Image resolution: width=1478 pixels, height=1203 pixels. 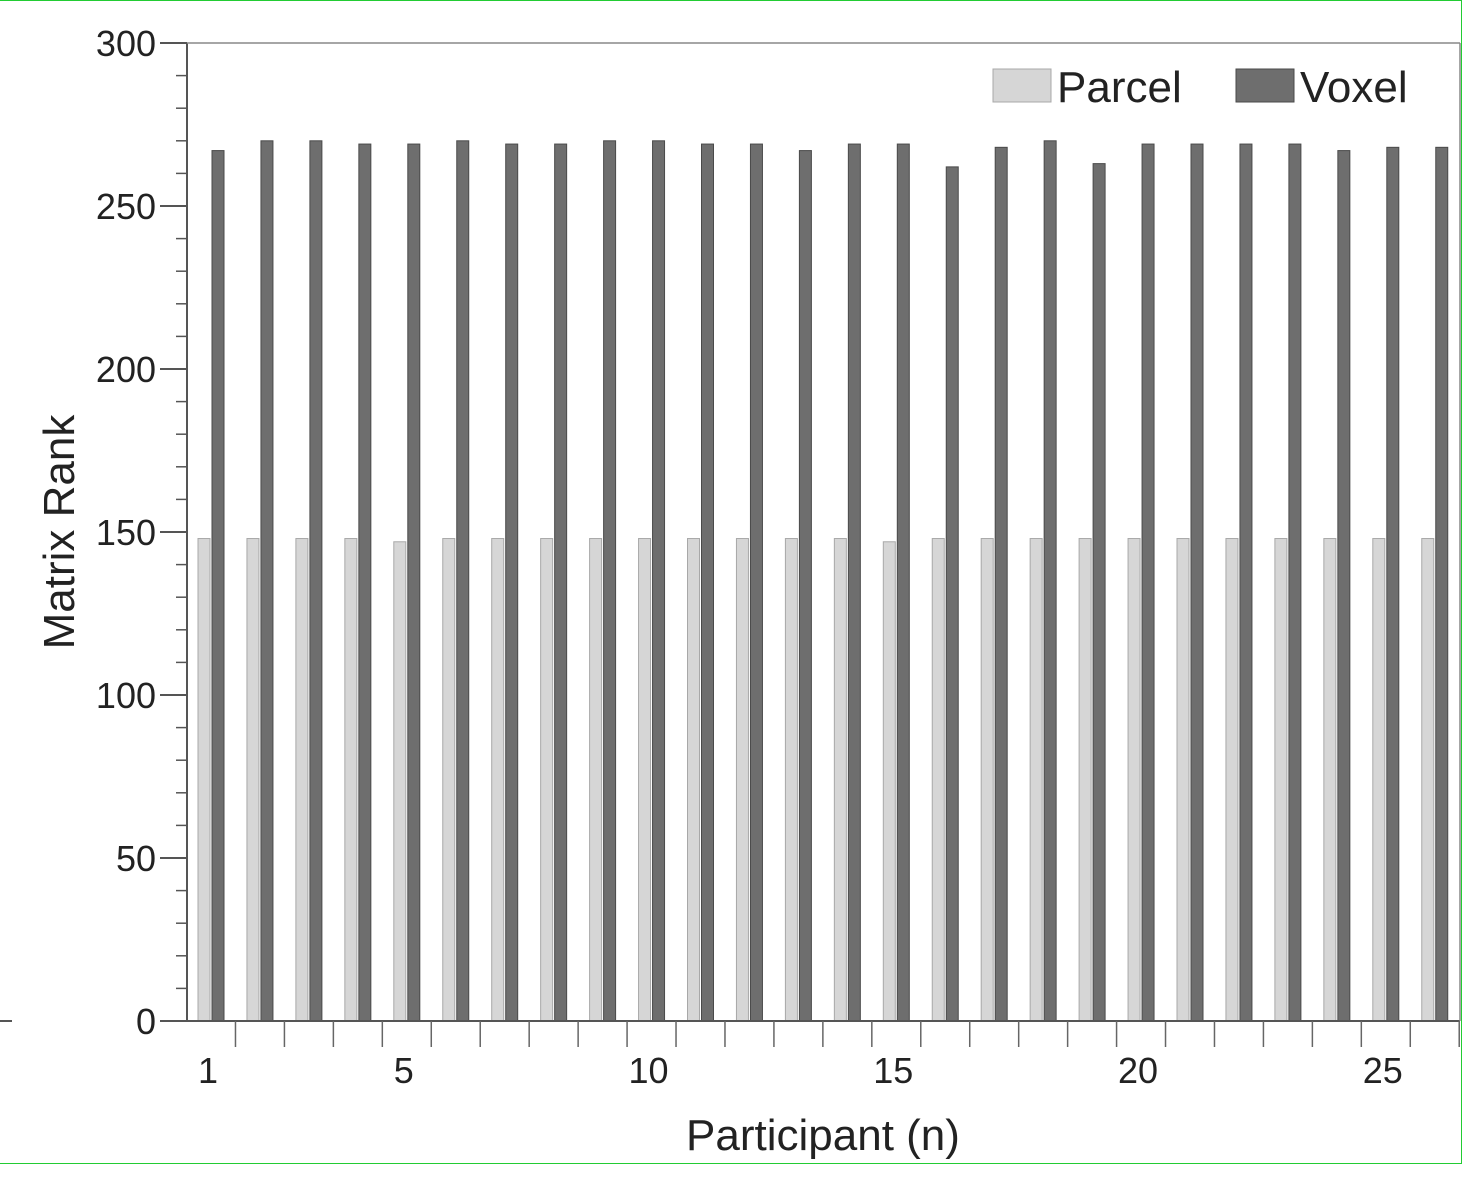 I want to click on y-tick-label: 100, so click(x=126, y=695).